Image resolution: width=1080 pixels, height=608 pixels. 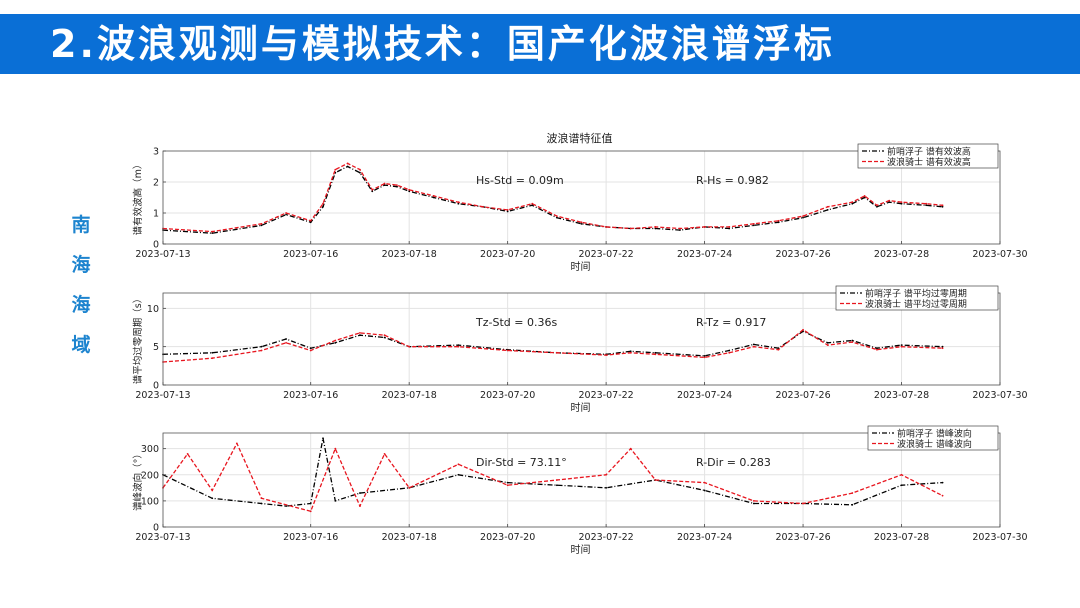 I want to click on y-tick-label: 1, so click(x=156, y=214).